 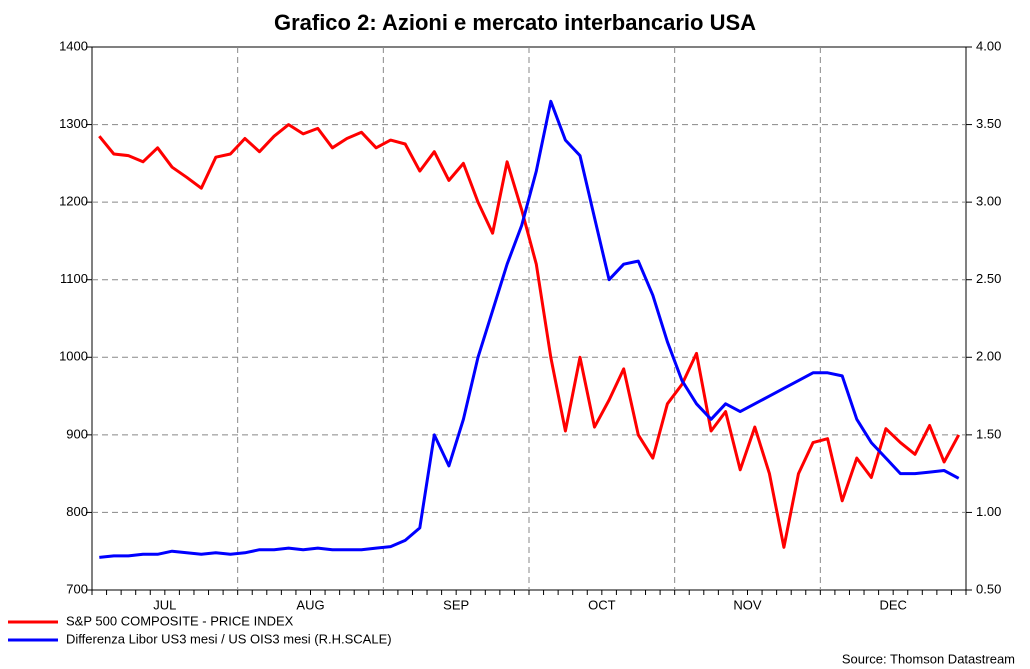 I want to click on y-tick-label: 900, so click(x=77, y=433).